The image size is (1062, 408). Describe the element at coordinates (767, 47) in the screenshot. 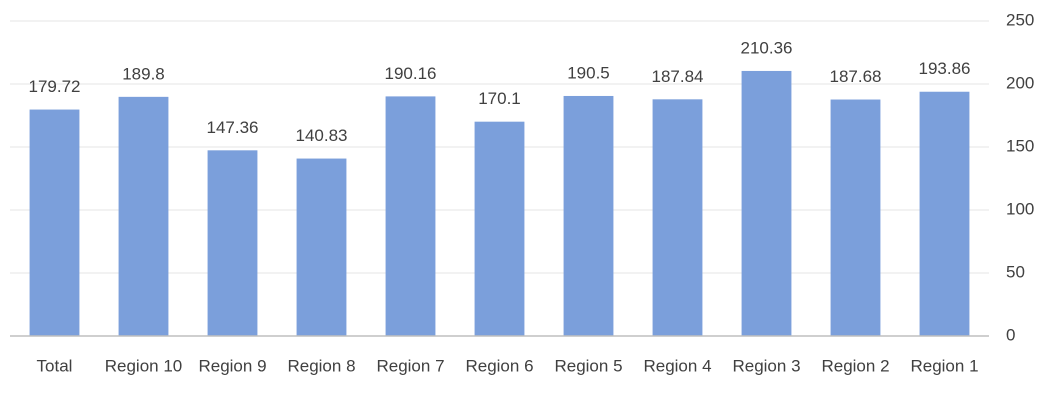

I see `data-label: 210.36` at that location.